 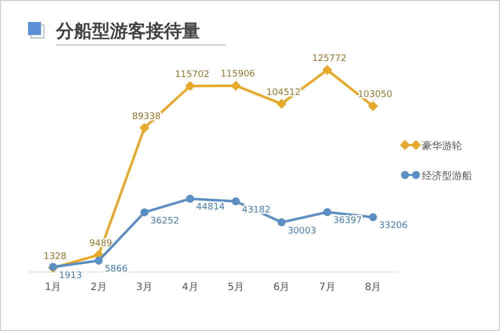 I want to click on x-tick-label: 8月, so click(x=373, y=287).